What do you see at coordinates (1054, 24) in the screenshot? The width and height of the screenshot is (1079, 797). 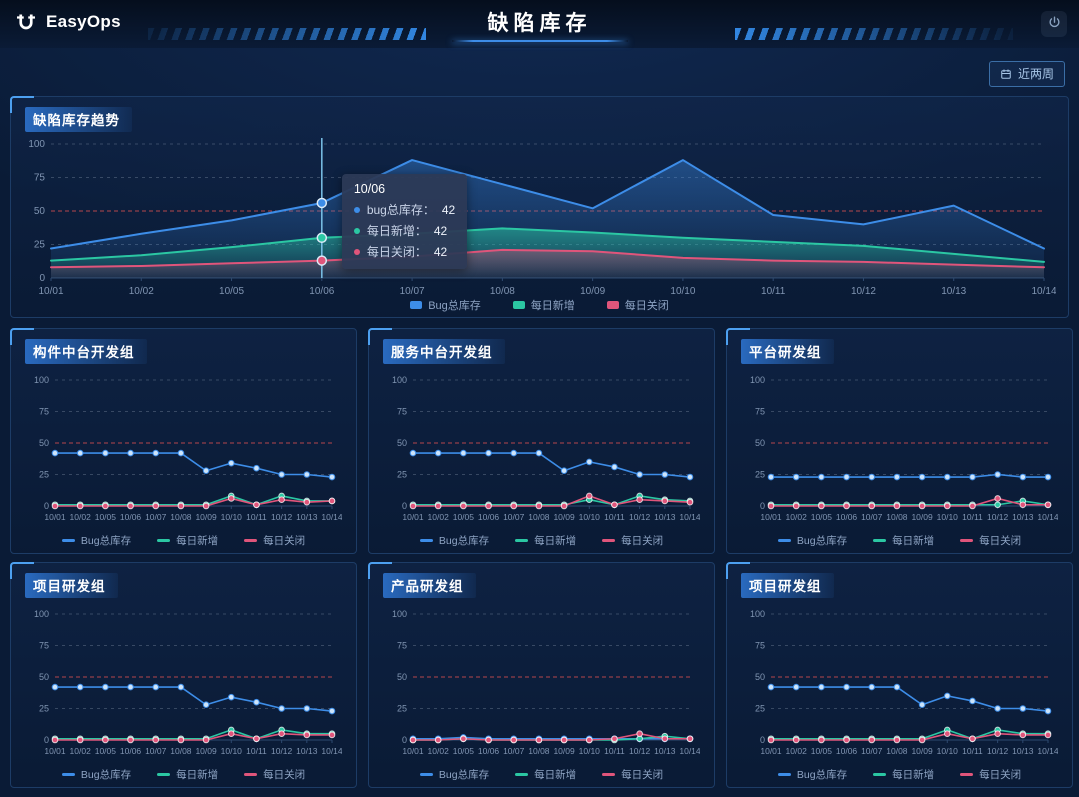 I see `power-button` at bounding box center [1054, 24].